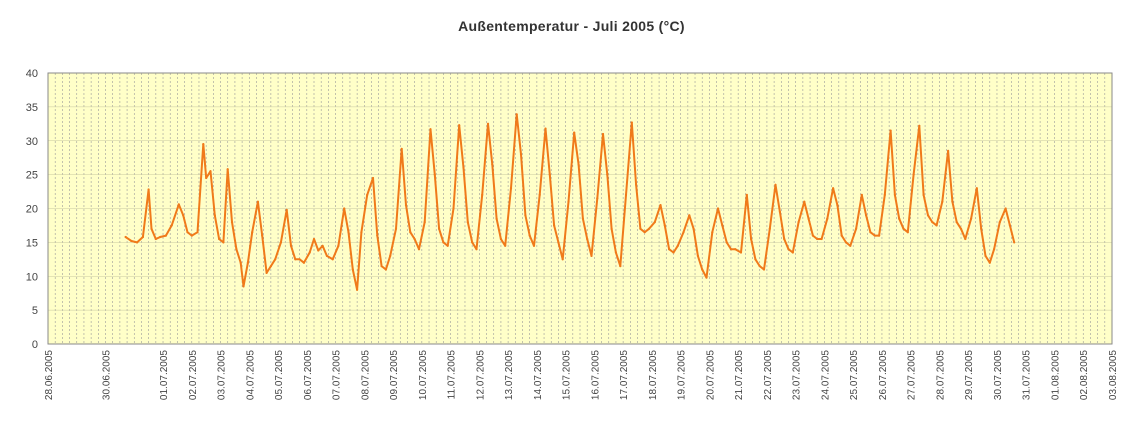  I want to click on x-tick-label: 02.08.2005, so click(1084, 375).